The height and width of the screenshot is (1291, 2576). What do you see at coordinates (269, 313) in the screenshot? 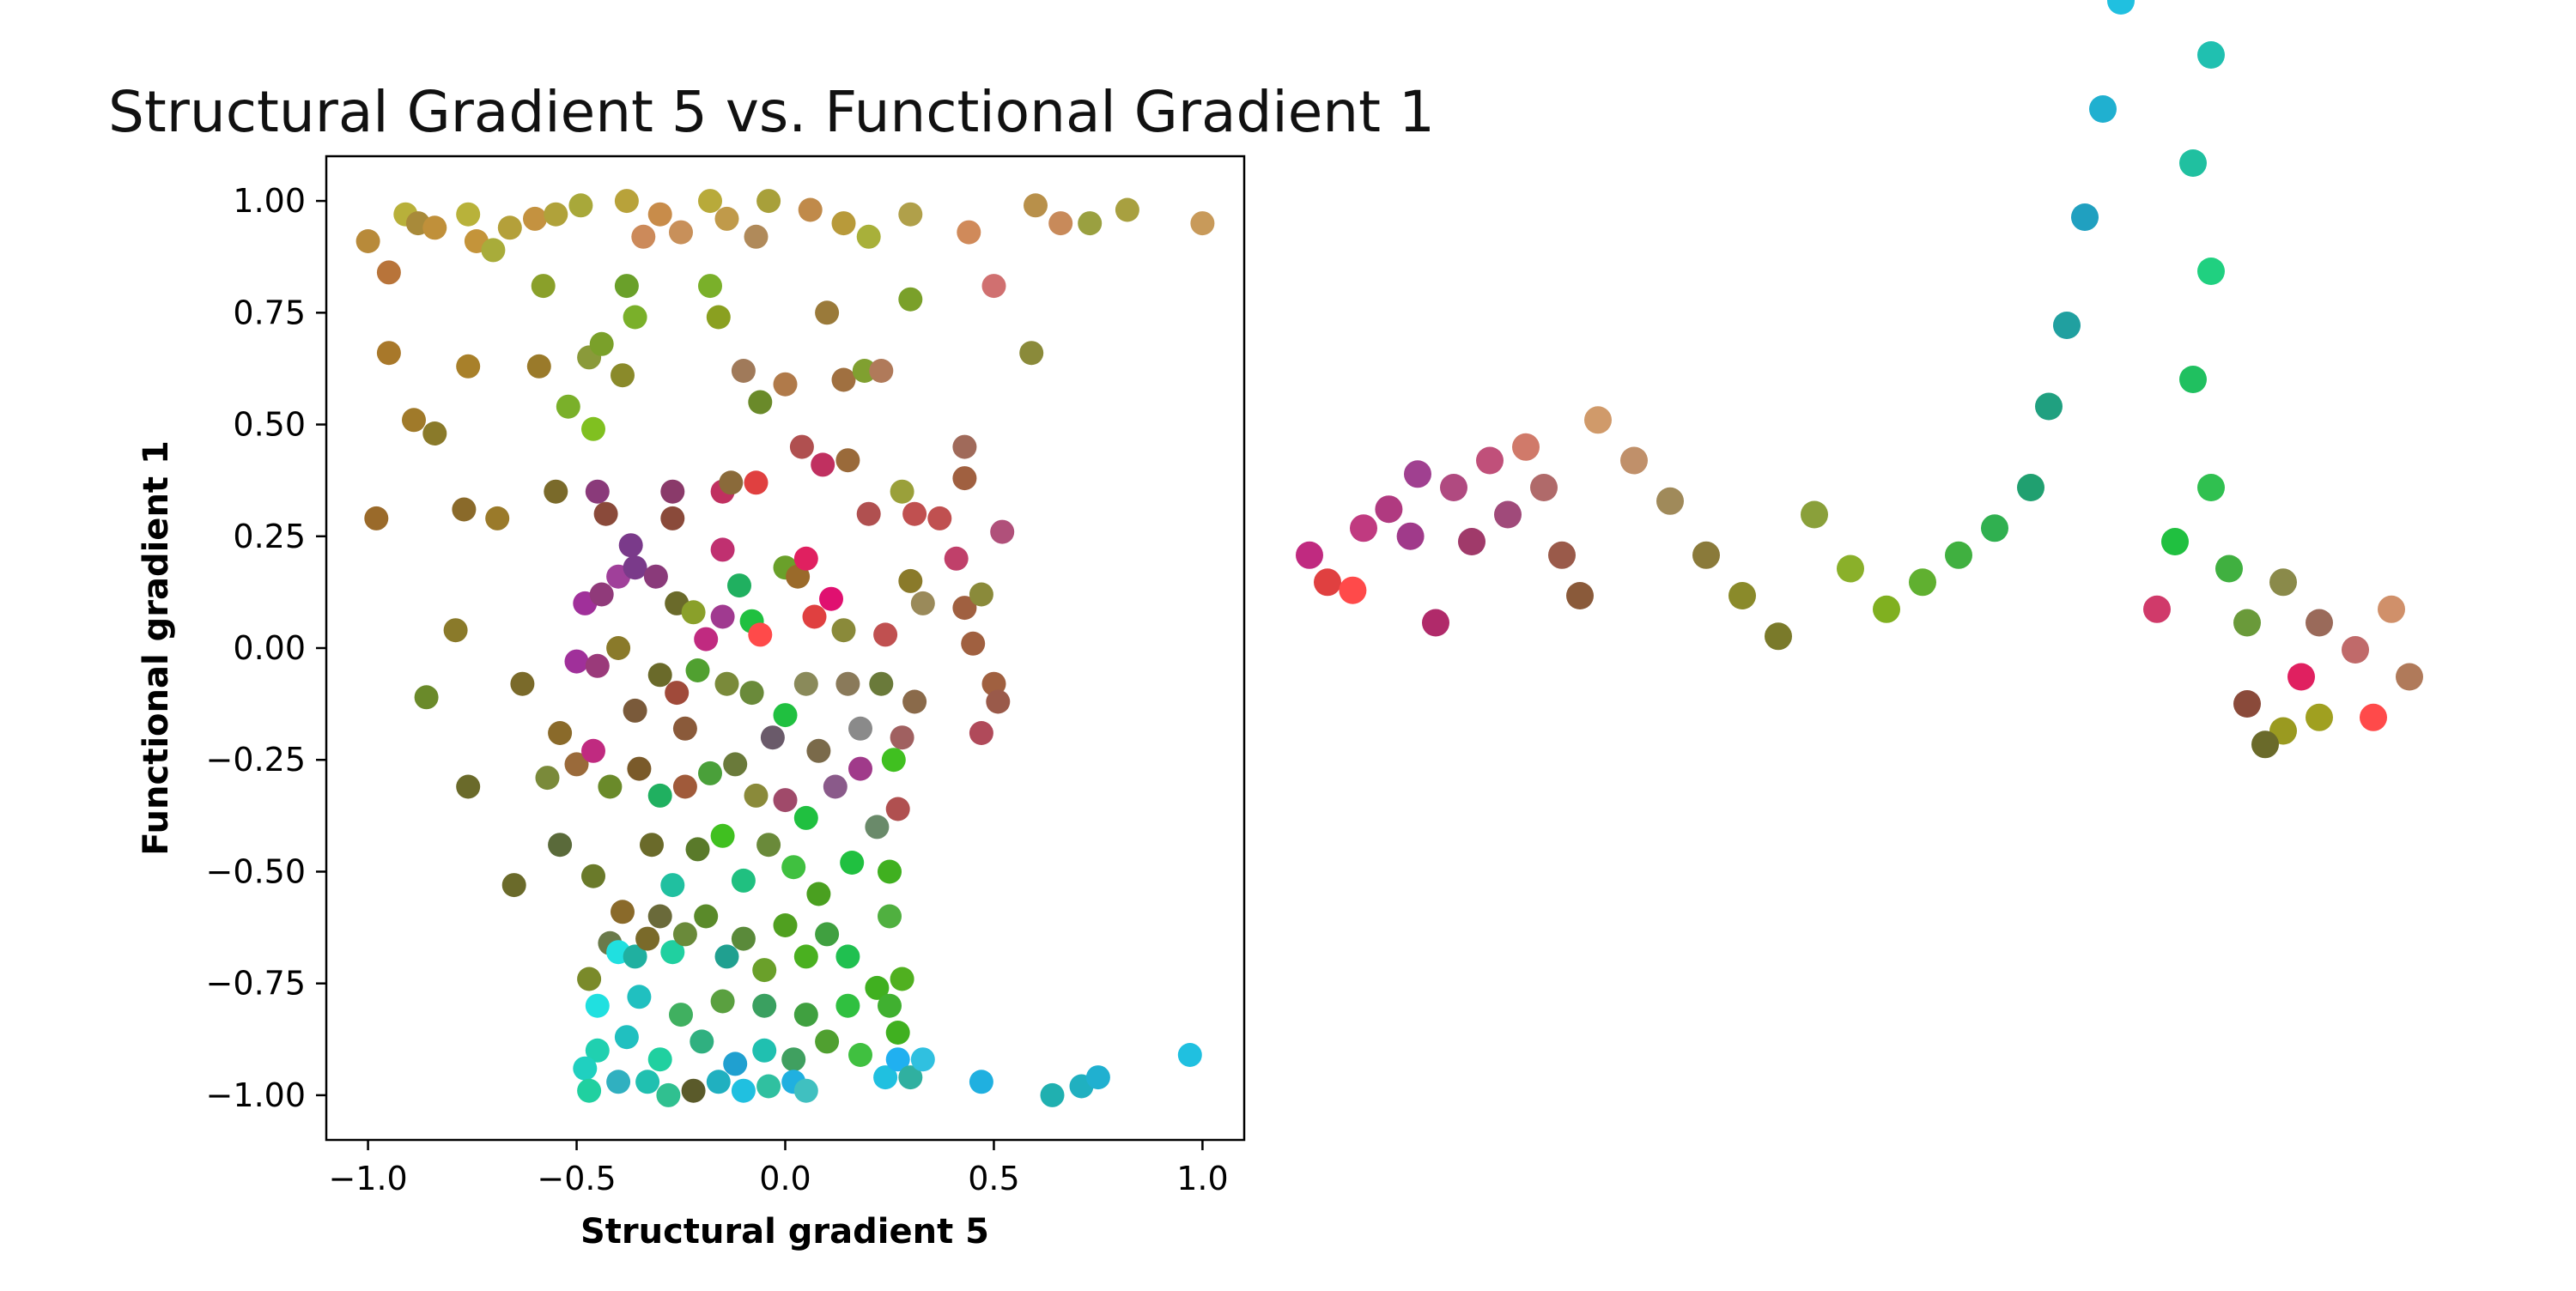
I see `y-tick-label: 0.75` at bounding box center [269, 313].